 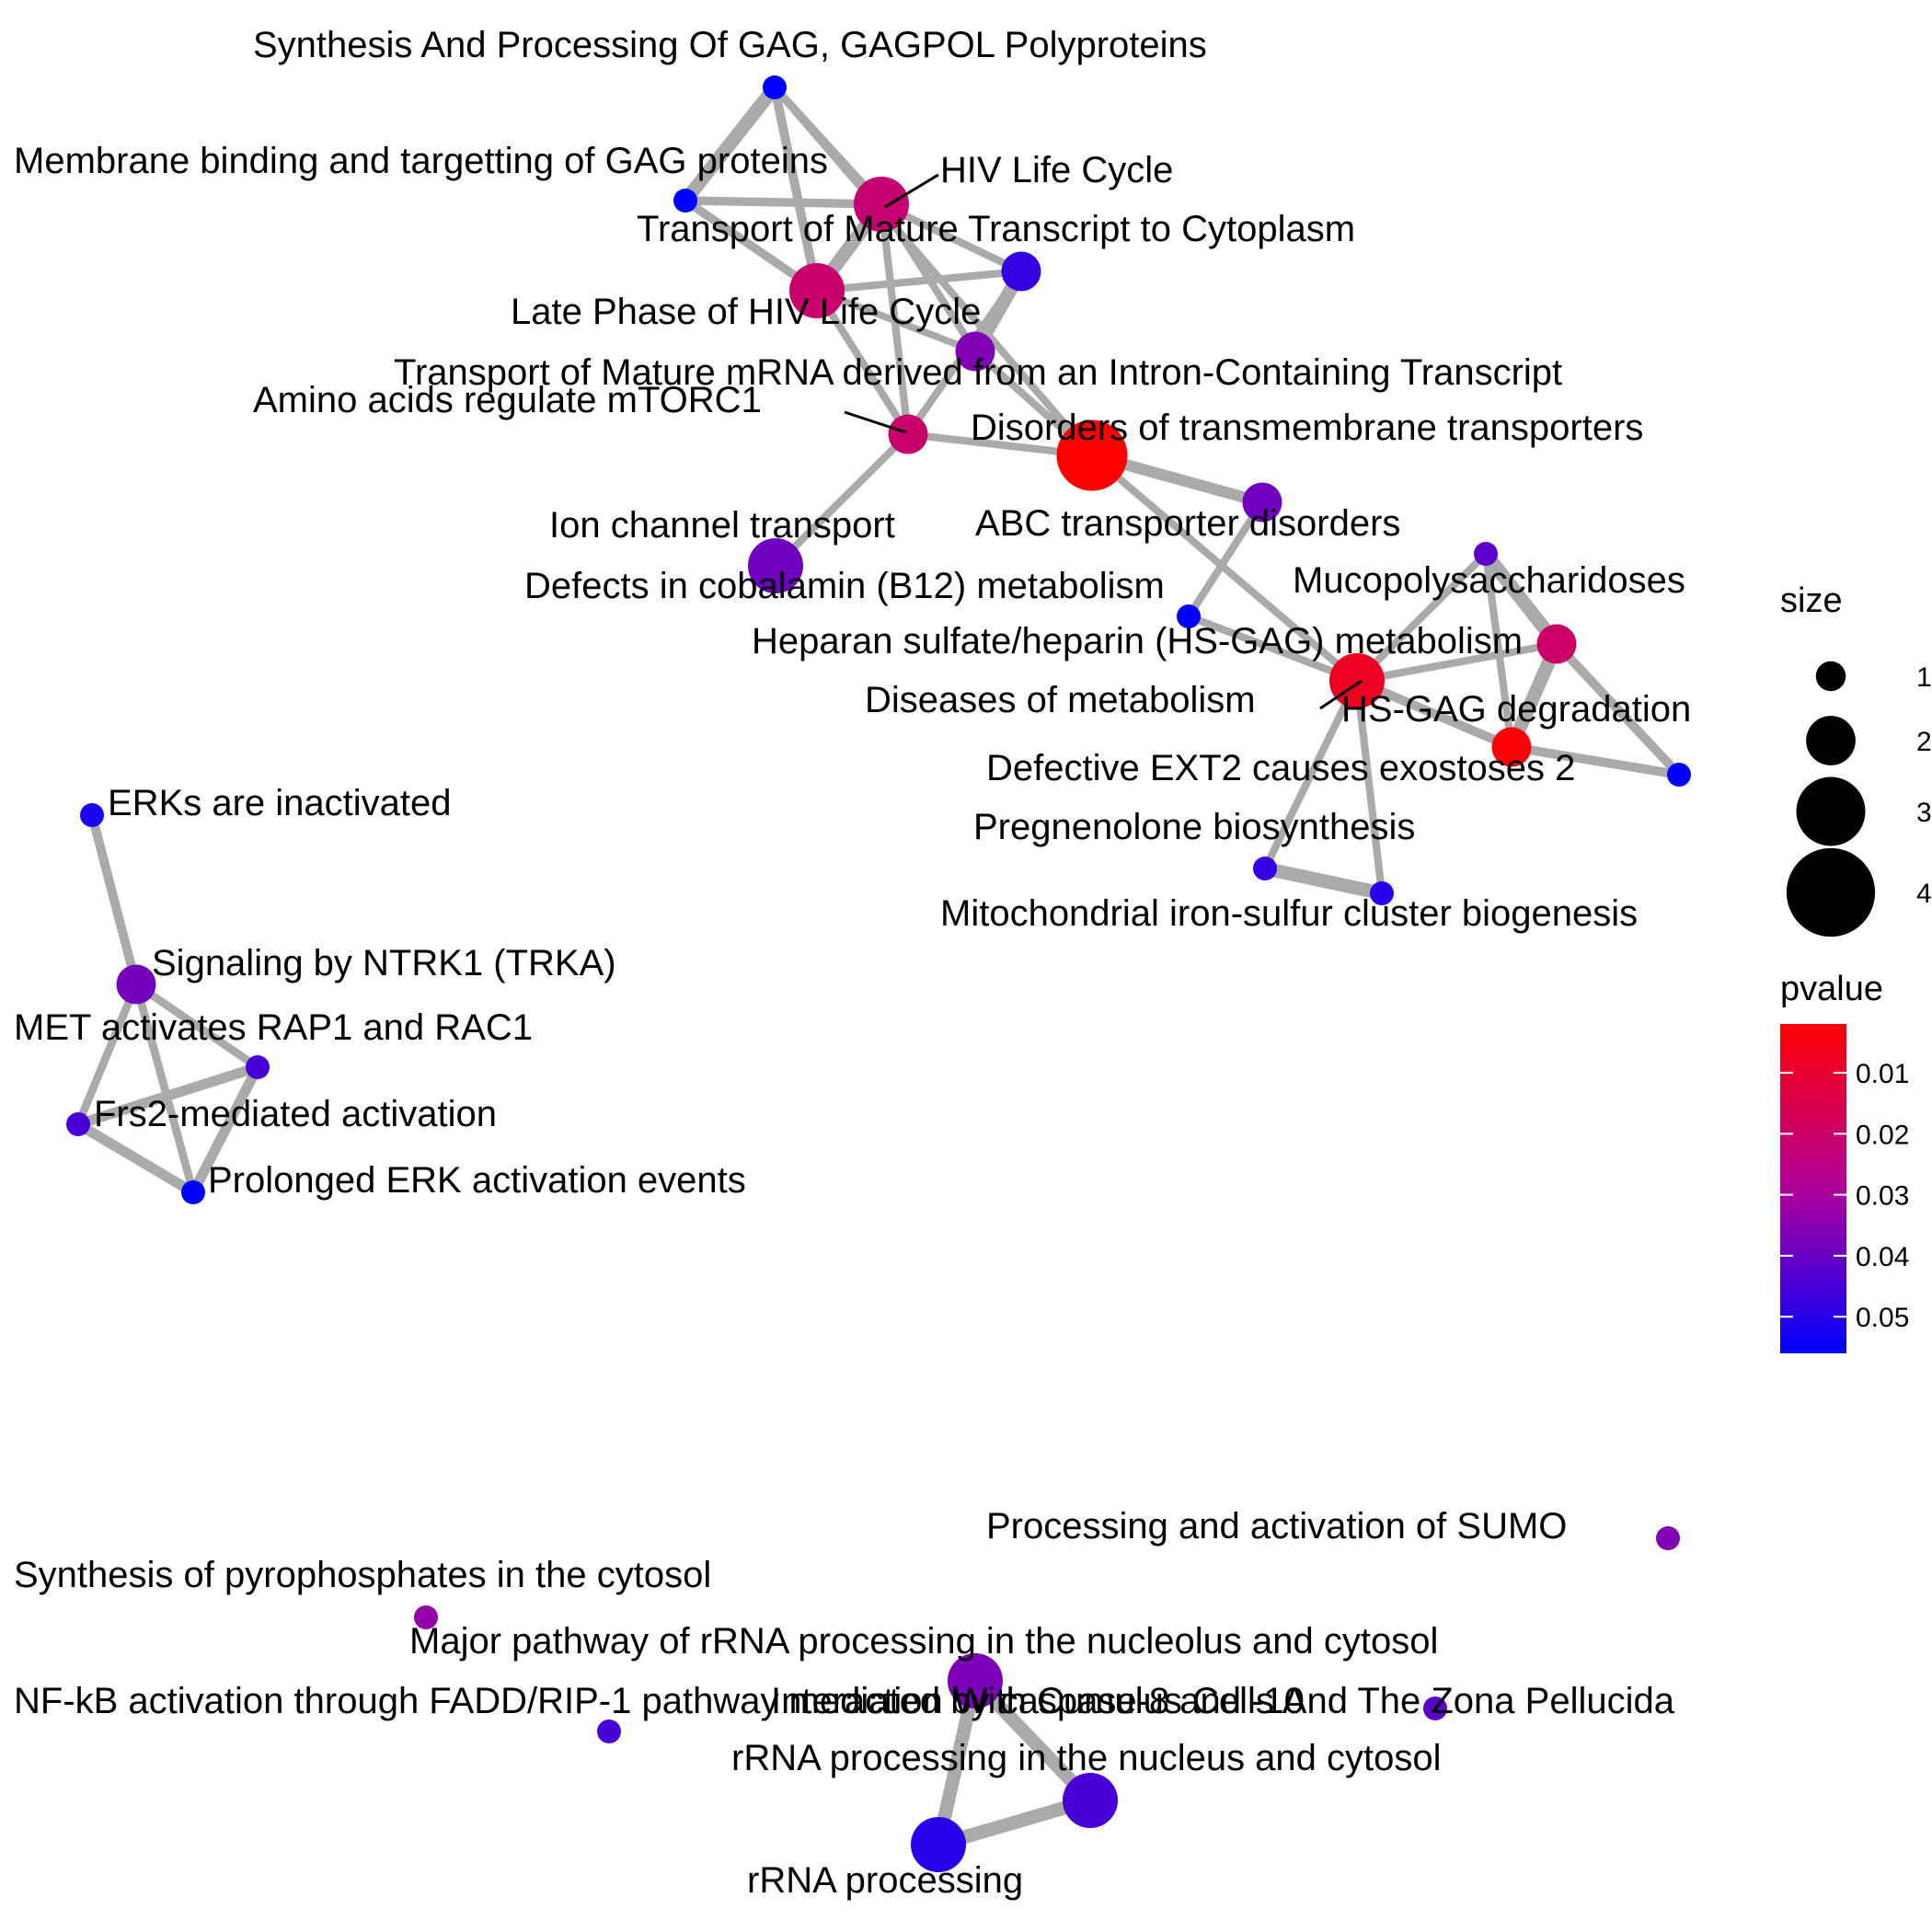 What do you see at coordinates (775, 87) in the screenshot?
I see `node-gagpol` at bounding box center [775, 87].